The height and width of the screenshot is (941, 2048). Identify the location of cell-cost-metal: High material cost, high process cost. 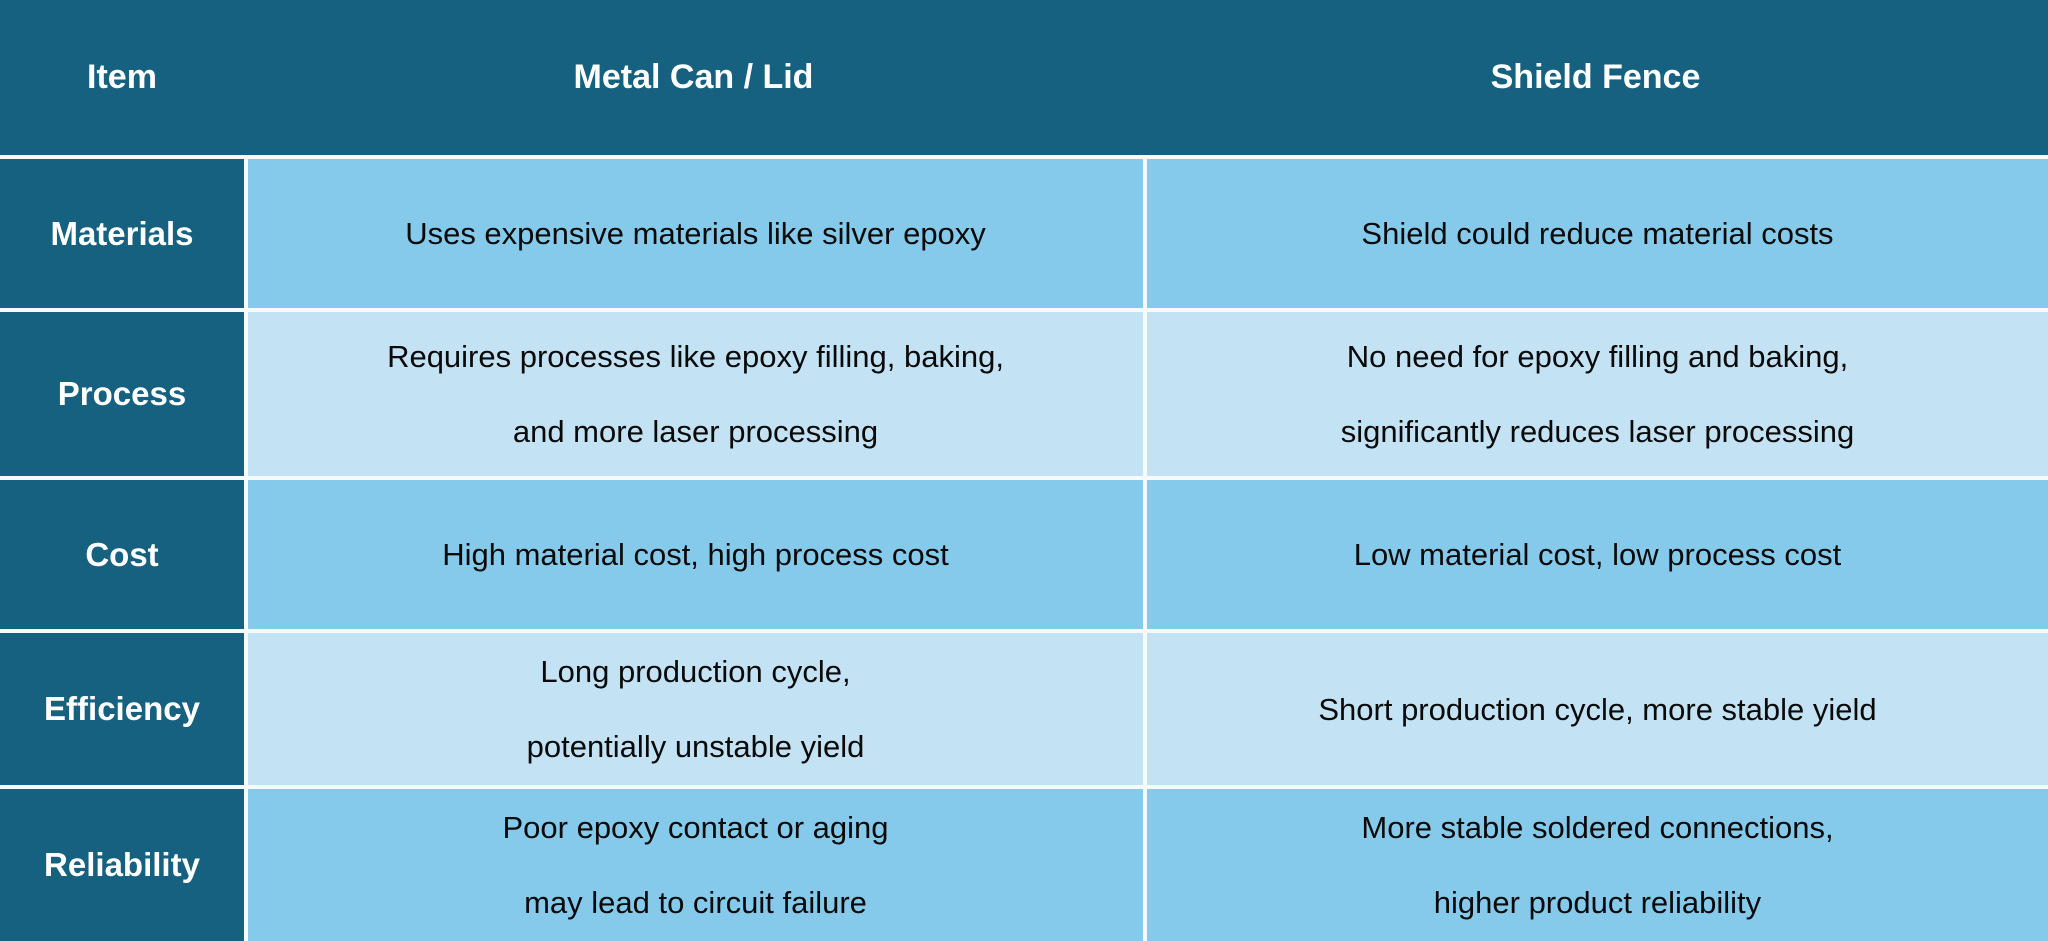
(695, 554).